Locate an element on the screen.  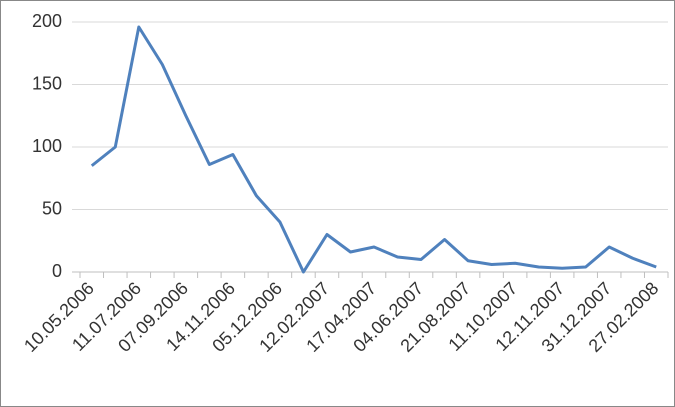
y-tick-label: 0 is located at coordinates (57, 271).